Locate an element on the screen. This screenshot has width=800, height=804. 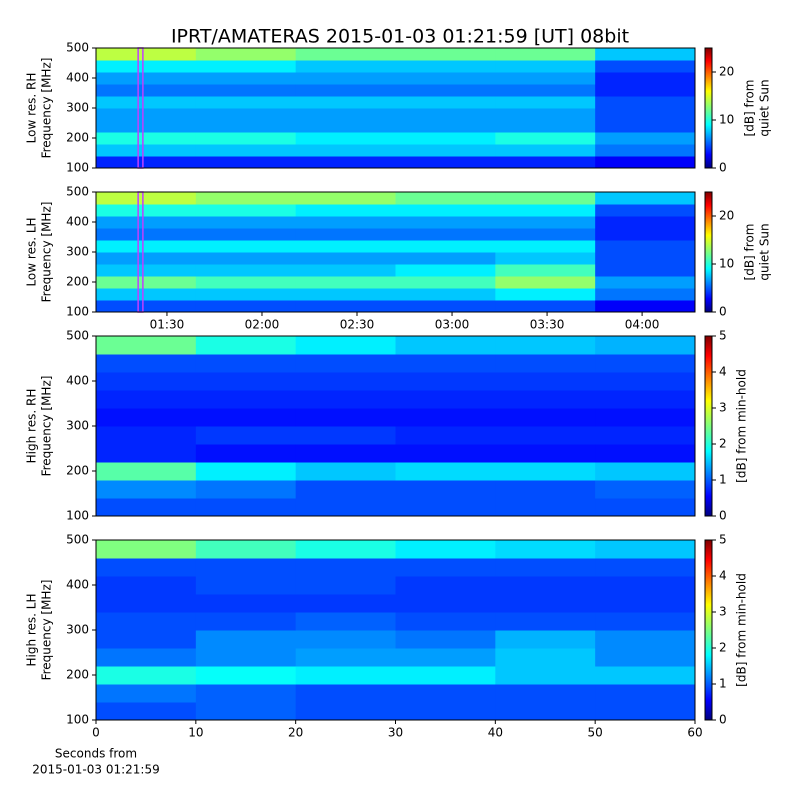
colorbar-tick-label: 0 is located at coordinates (723, 312).